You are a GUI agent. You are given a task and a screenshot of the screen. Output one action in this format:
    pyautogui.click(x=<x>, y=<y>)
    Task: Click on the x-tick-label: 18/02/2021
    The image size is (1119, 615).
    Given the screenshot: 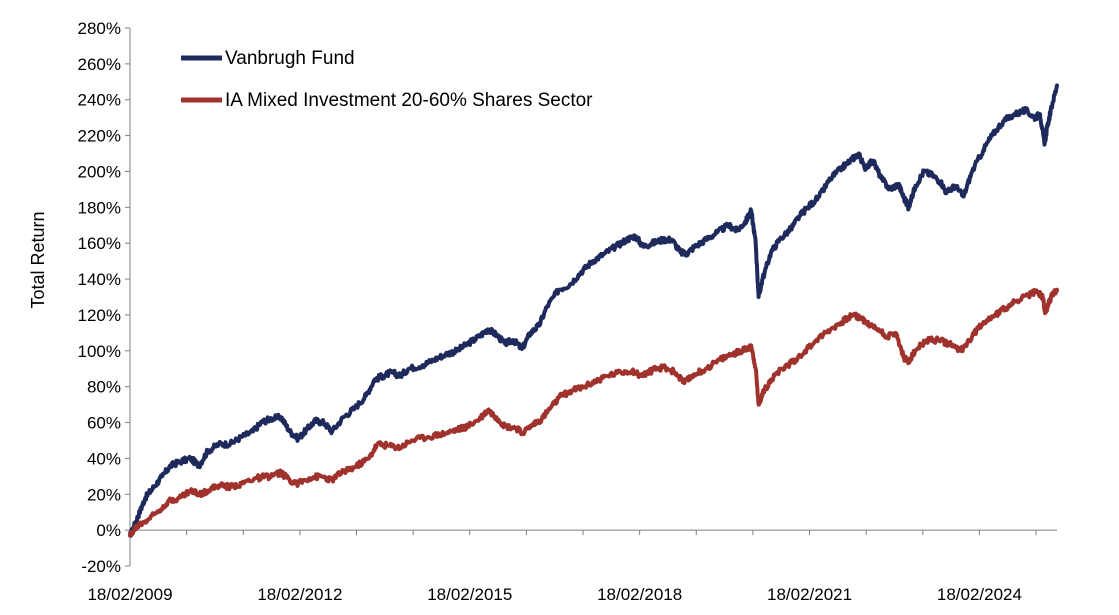 What is the action you would take?
    pyautogui.click(x=809, y=594)
    